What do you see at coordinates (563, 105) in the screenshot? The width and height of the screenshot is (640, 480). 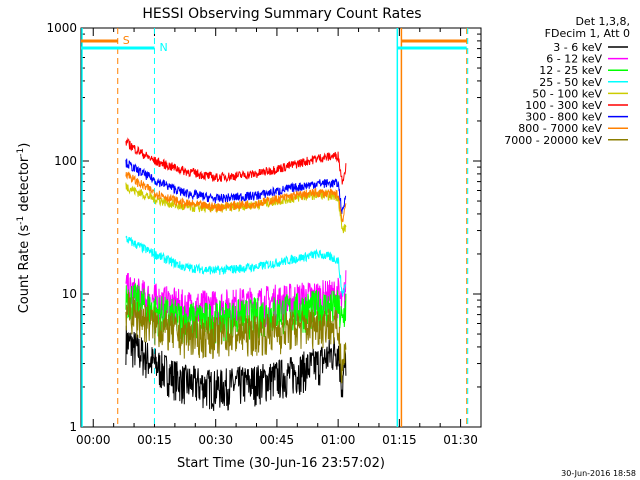 I see `legend-entry-label: 100 - 300 keV` at bounding box center [563, 105].